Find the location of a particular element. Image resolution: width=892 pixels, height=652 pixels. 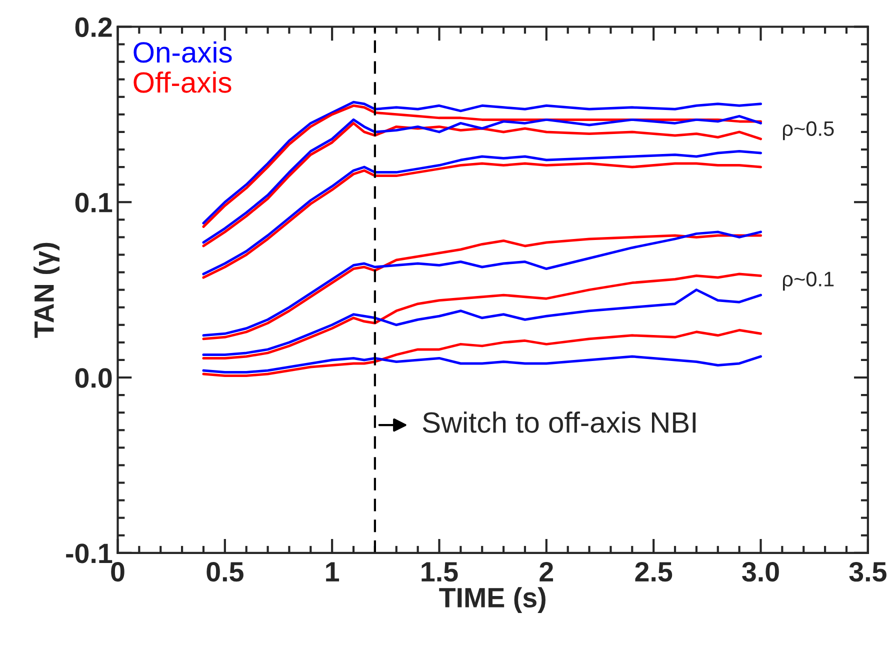

y-tick-label: 0.2 is located at coordinates (93, 27).